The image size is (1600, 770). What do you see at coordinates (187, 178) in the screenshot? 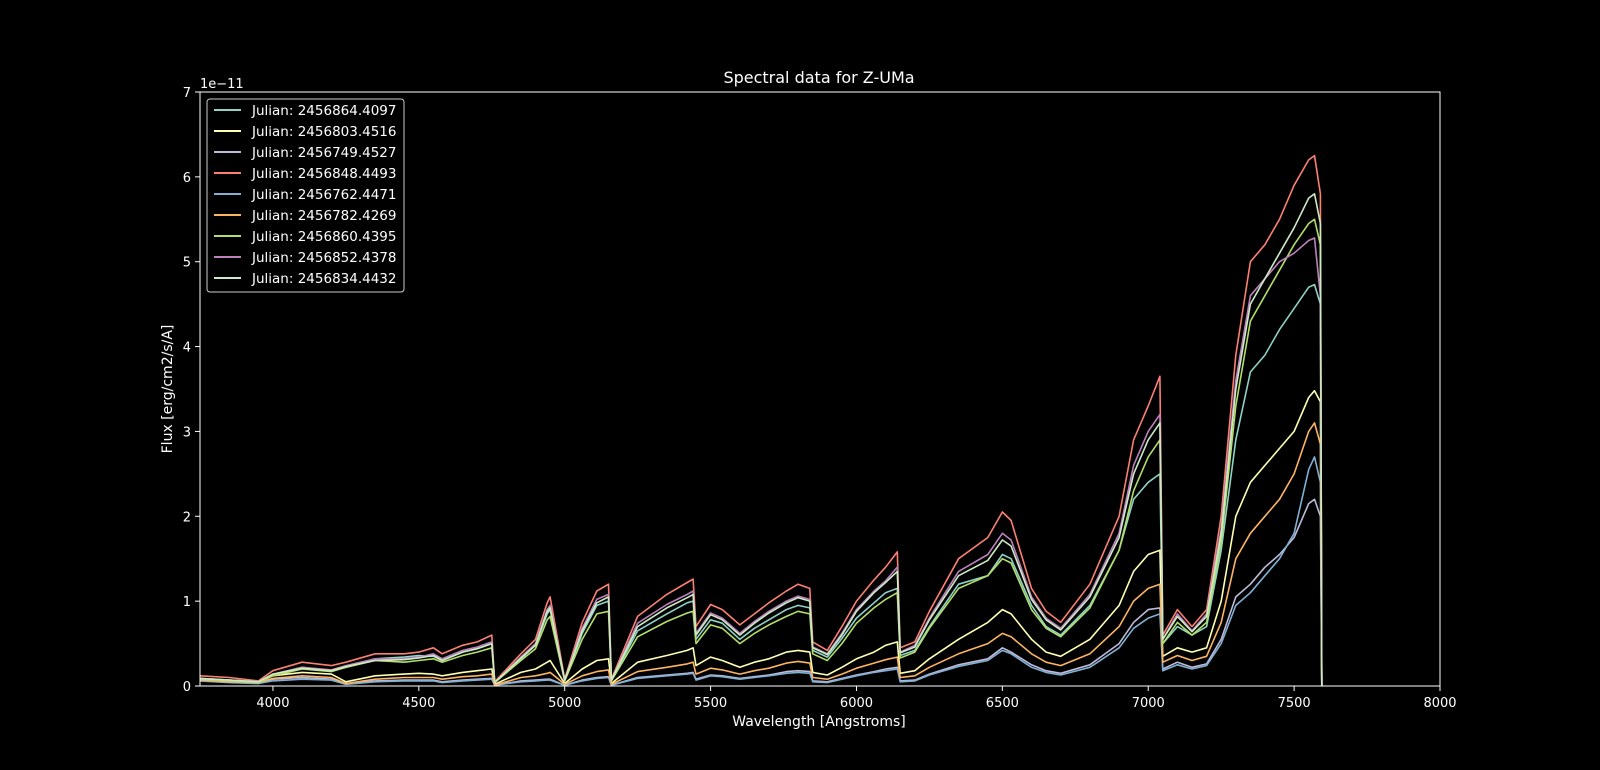
I see `y-tick-label: 6` at bounding box center [187, 178].